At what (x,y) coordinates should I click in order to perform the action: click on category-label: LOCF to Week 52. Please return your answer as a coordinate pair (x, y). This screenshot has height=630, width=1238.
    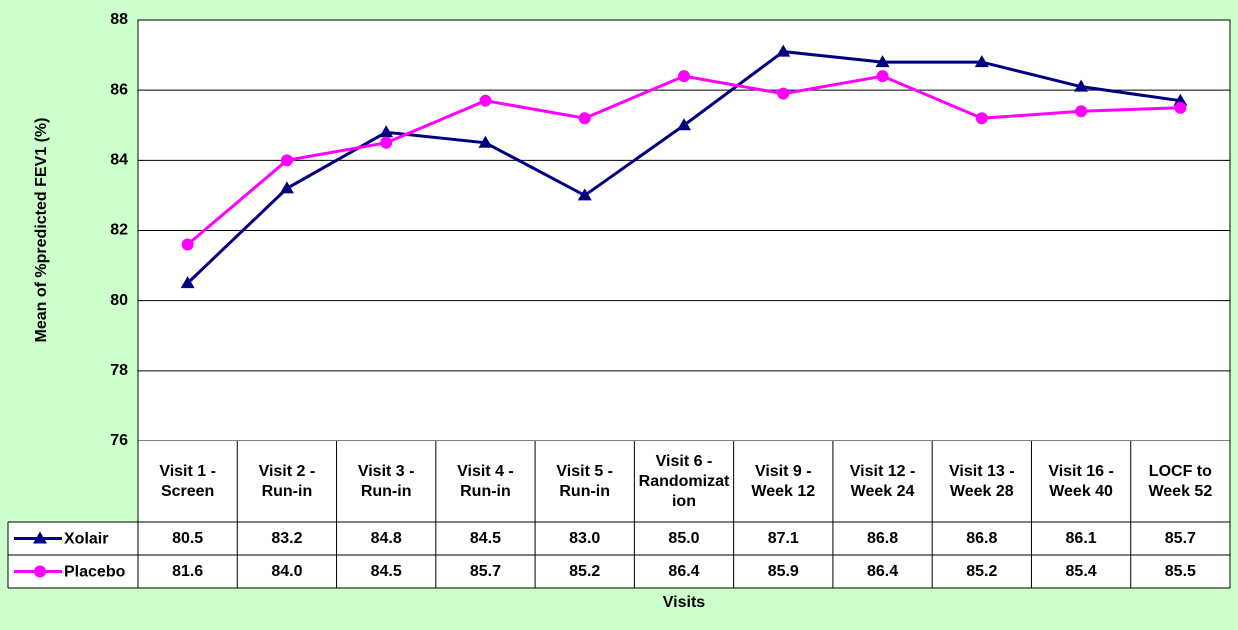
    Looking at the image, I should click on (1180, 481).